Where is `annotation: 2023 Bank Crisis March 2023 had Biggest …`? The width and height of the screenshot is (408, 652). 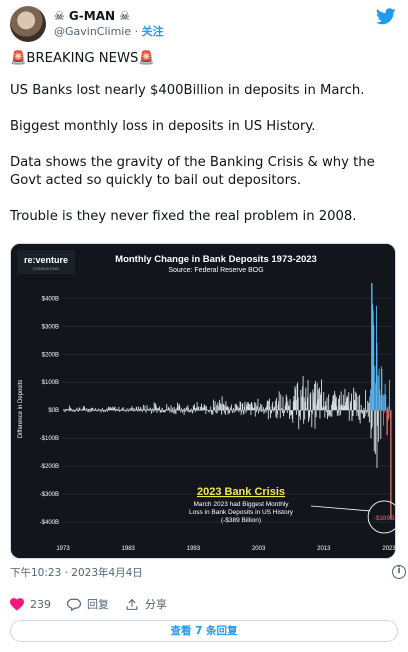 annotation: 2023 Bank Crisis March 2023 had Biggest … is located at coordinates (292, 510).